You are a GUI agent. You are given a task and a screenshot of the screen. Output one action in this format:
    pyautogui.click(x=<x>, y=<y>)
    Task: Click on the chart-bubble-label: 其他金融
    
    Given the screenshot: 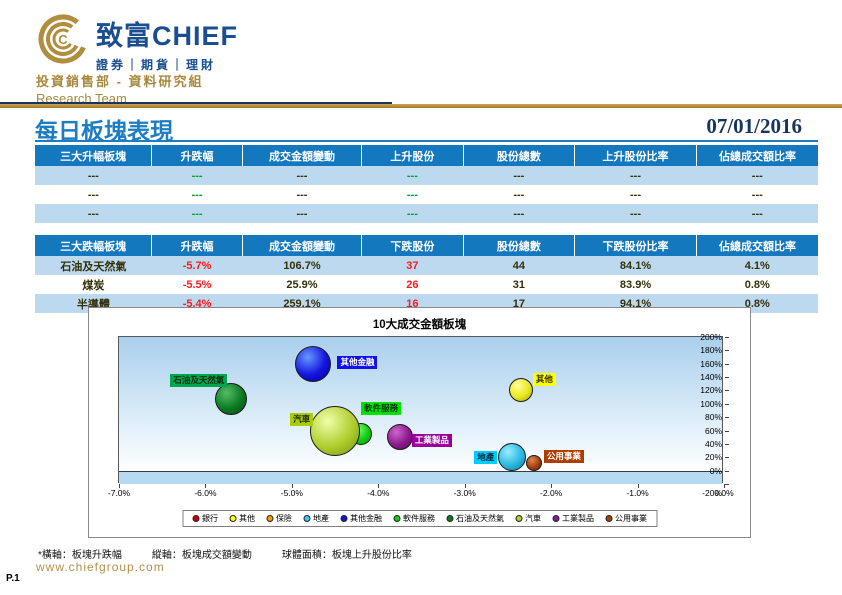 What is the action you would take?
    pyautogui.click(x=357, y=362)
    